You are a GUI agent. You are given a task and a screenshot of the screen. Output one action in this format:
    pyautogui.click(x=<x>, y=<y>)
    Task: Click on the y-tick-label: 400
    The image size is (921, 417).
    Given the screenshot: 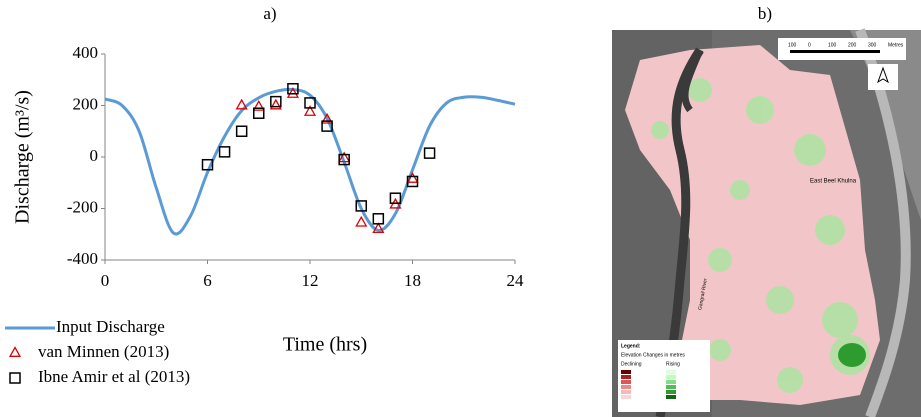 What is the action you would take?
    pyautogui.click(x=86, y=52)
    